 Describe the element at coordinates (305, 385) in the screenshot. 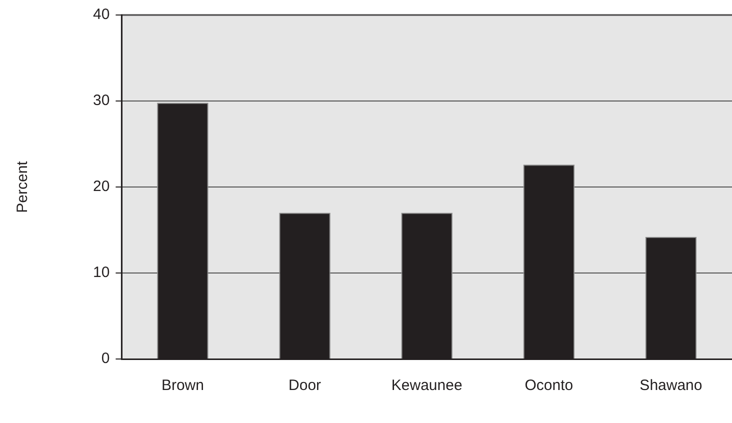

I see `x-tick-label: Door` at that location.